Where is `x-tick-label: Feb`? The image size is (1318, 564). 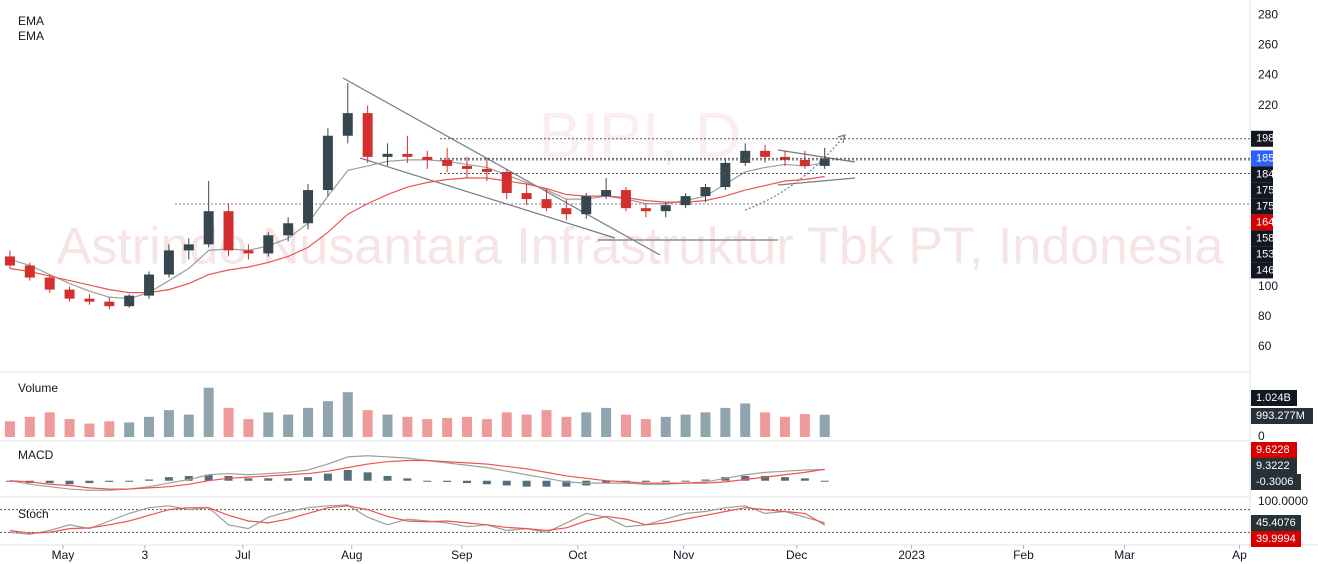 x-tick-label: Feb is located at coordinates (1023, 555).